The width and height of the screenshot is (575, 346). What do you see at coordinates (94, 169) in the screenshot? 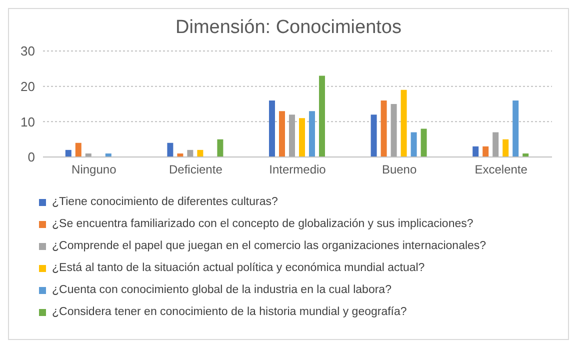
I see `x-tick-label: Ninguno` at bounding box center [94, 169].